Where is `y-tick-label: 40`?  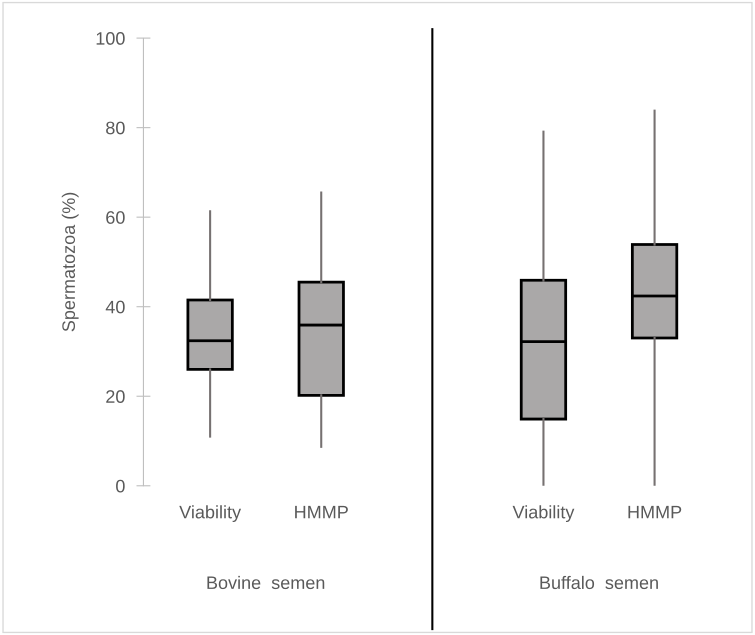 y-tick-label: 40 is located at coordinates (115, 307).